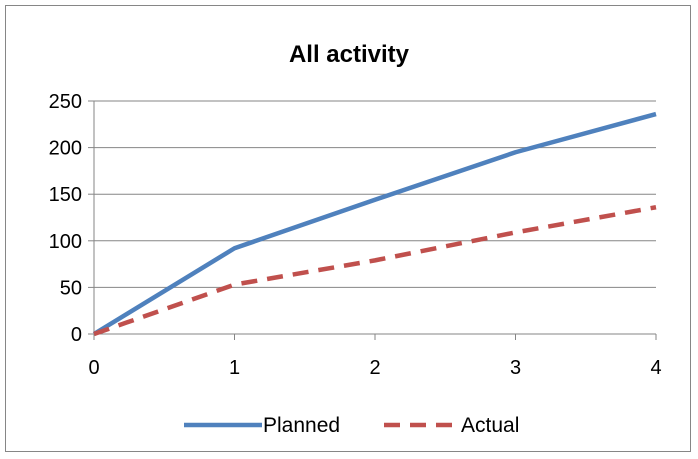 The height and width of the screenshot is (459, 698). Describe the element at coordinates (93, 368) in the screenshot. I see `x-tick-label: 0` at that location.